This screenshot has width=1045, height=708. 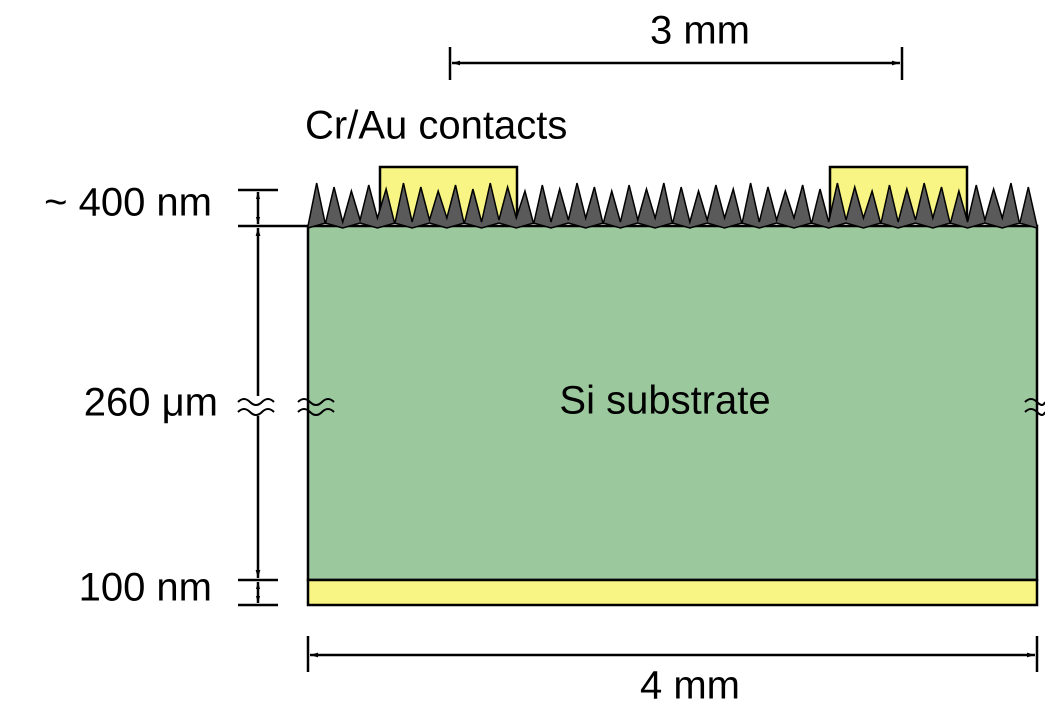 What do you see at coordinates (151, 403) in the screenshot?
I see `substrate-thickness-label: 260 μm` at bounding box center [151, 403].